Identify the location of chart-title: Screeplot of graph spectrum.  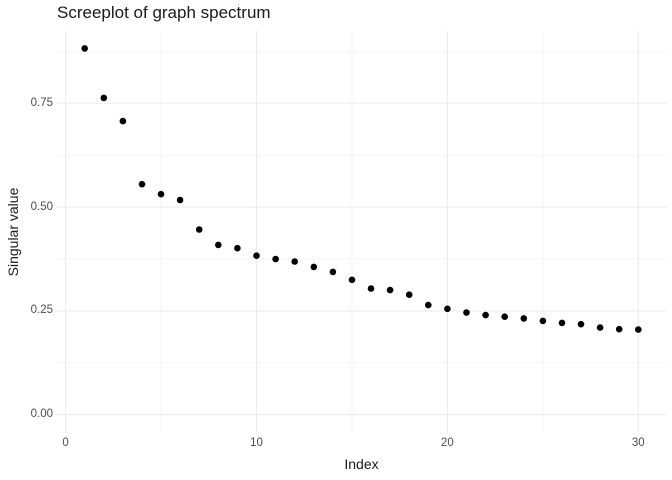
(164, 12).